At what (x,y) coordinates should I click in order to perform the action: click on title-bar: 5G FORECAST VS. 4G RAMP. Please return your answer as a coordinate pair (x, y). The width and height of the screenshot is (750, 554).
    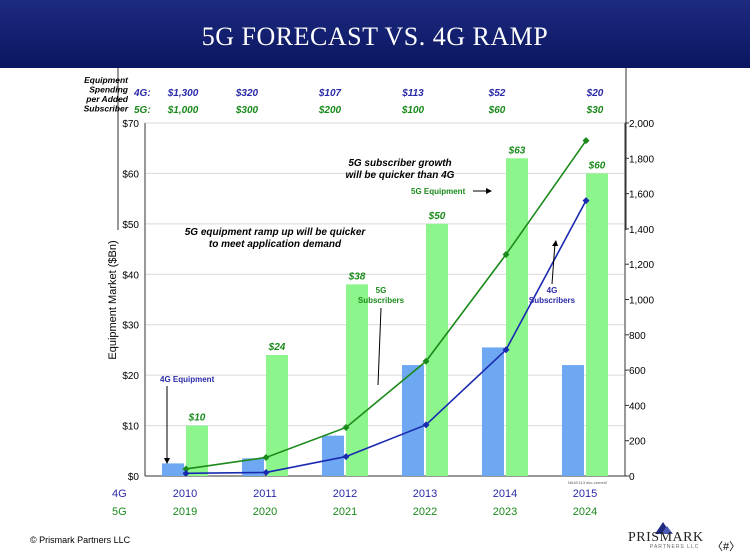
    Looking at the image, I should click on (375, 34).